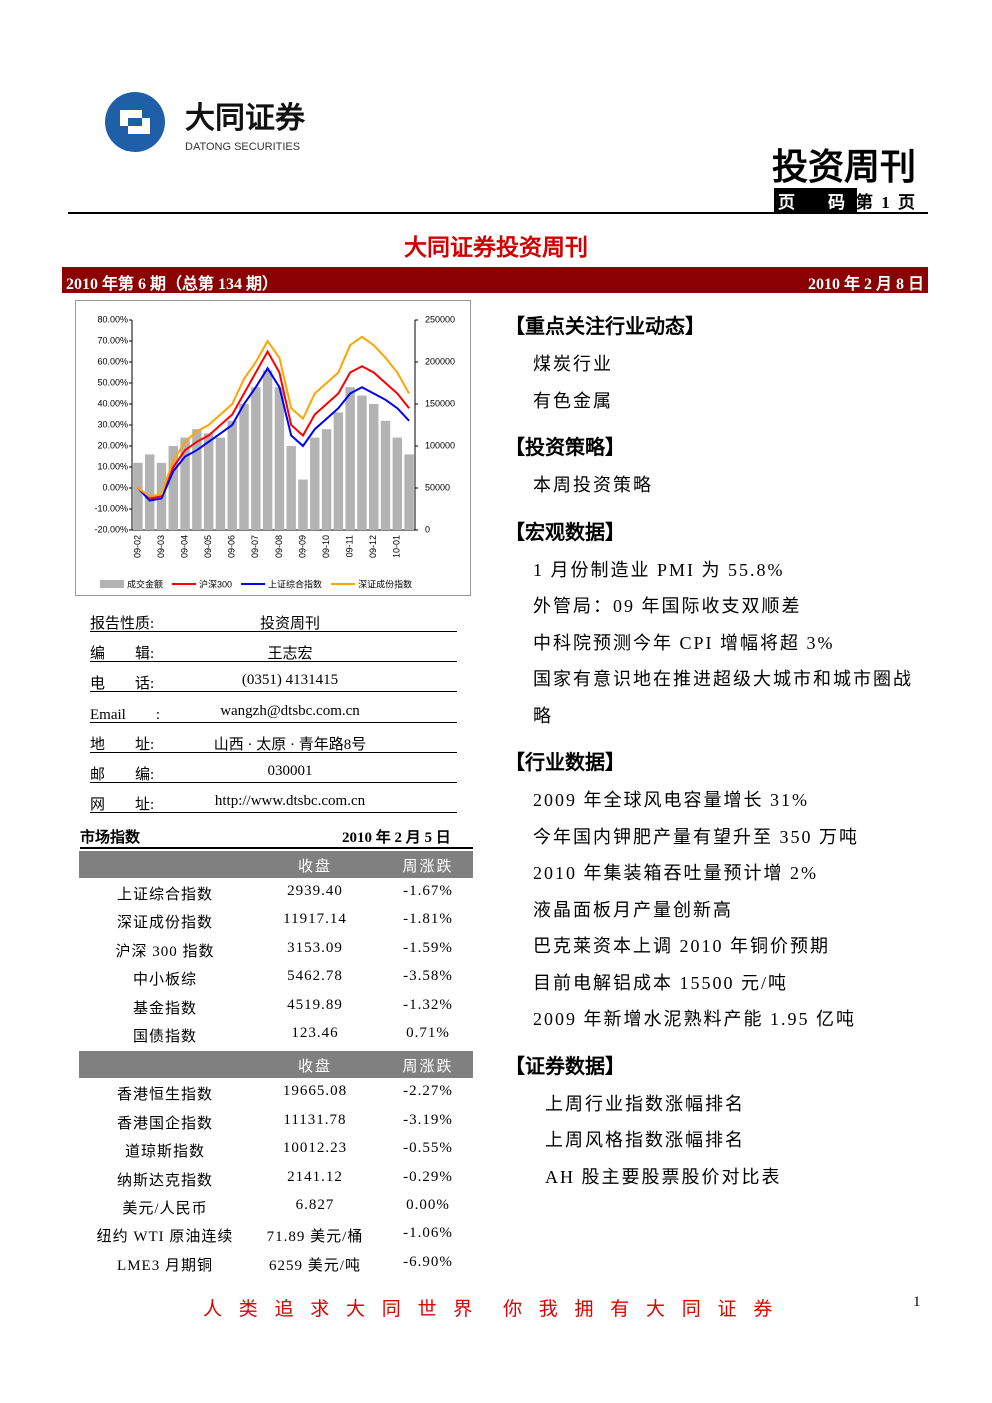 The image size is (992, 1403). What do you see at coordinates (641, 1309) in the screenshot?
I see `slogan: 你 我 拥 有 大 同 证 券` at bounding box center [641, 1309].